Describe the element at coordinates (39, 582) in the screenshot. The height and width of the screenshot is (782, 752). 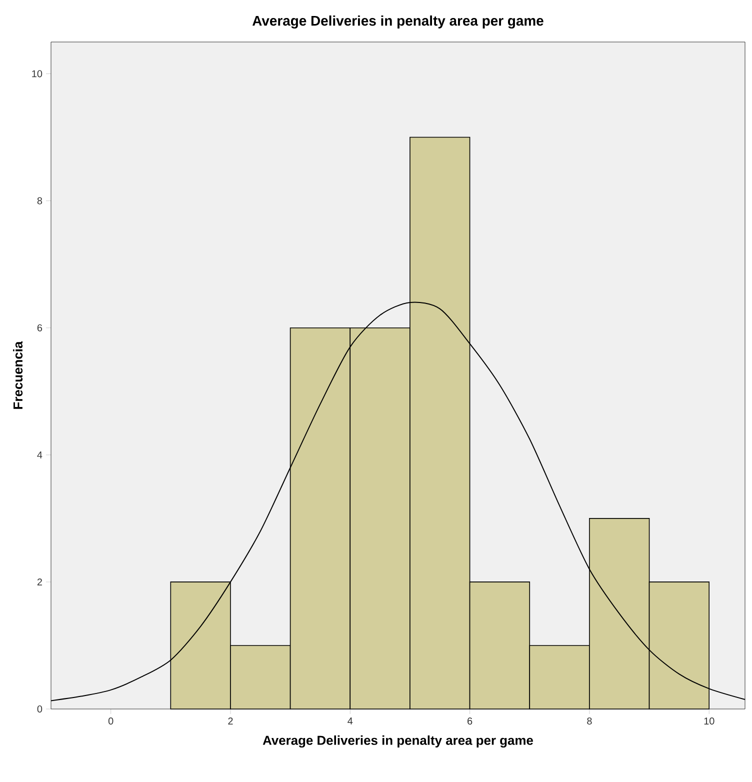
I see `y-tick-label: 2` at that location.